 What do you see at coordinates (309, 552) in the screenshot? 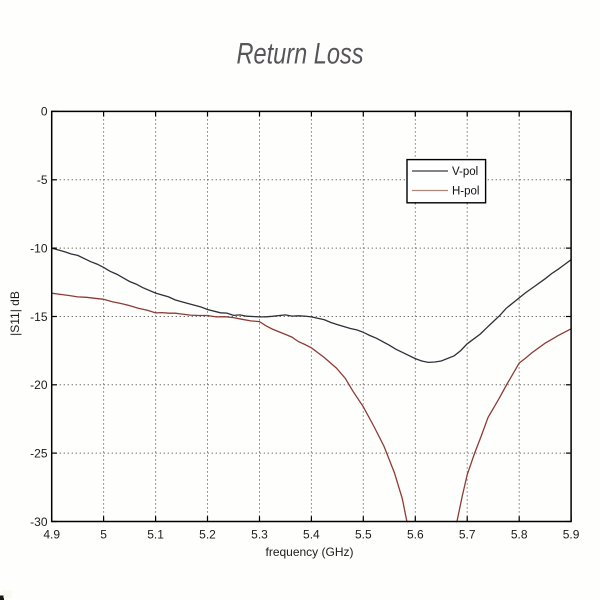
I see `svg-text: frequency (GHz)` at bounding box center [309, 552].